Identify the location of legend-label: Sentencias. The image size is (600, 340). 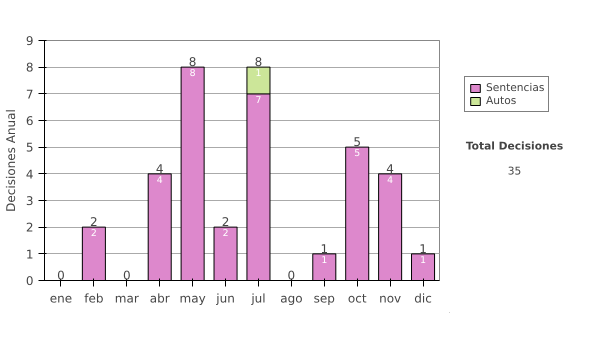
(515, 87).